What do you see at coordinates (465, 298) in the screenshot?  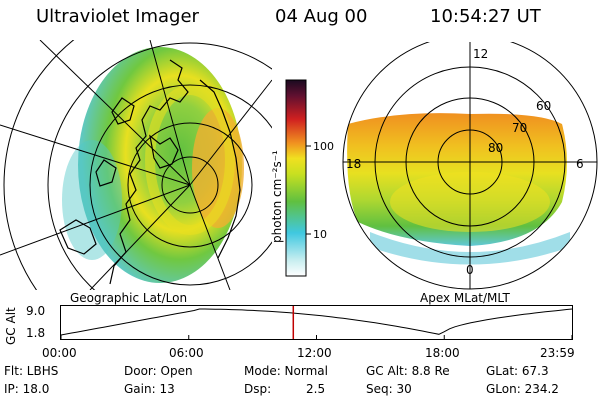 I see `apex-label: Apex MLat/MLT` at bounding box center [465, 298].